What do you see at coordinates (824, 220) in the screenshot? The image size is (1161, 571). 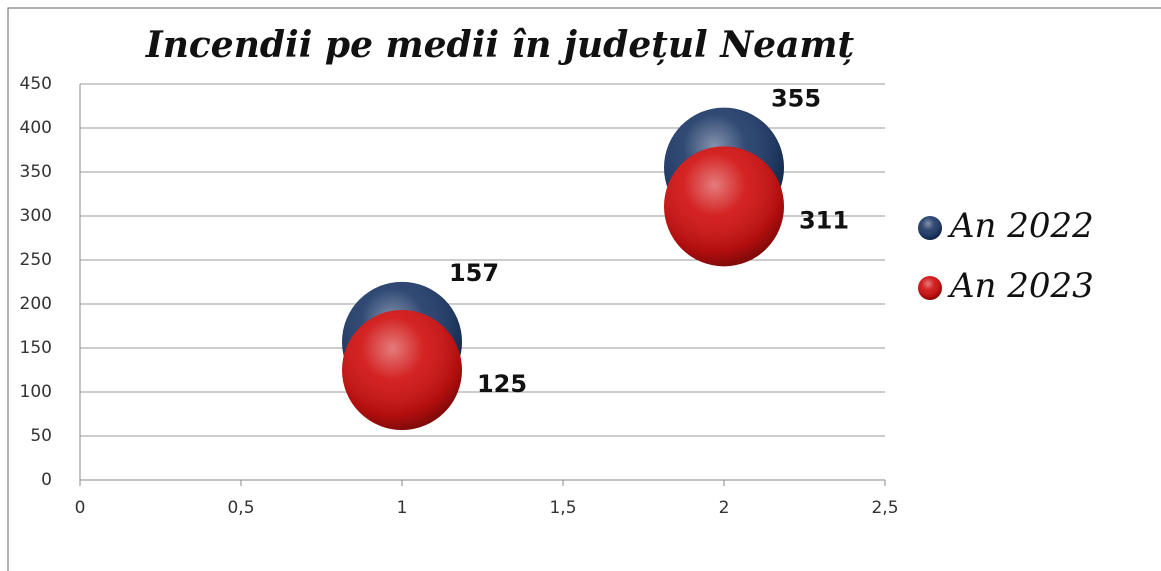 I see `data-label: 311` at bounding box center [824, 220].